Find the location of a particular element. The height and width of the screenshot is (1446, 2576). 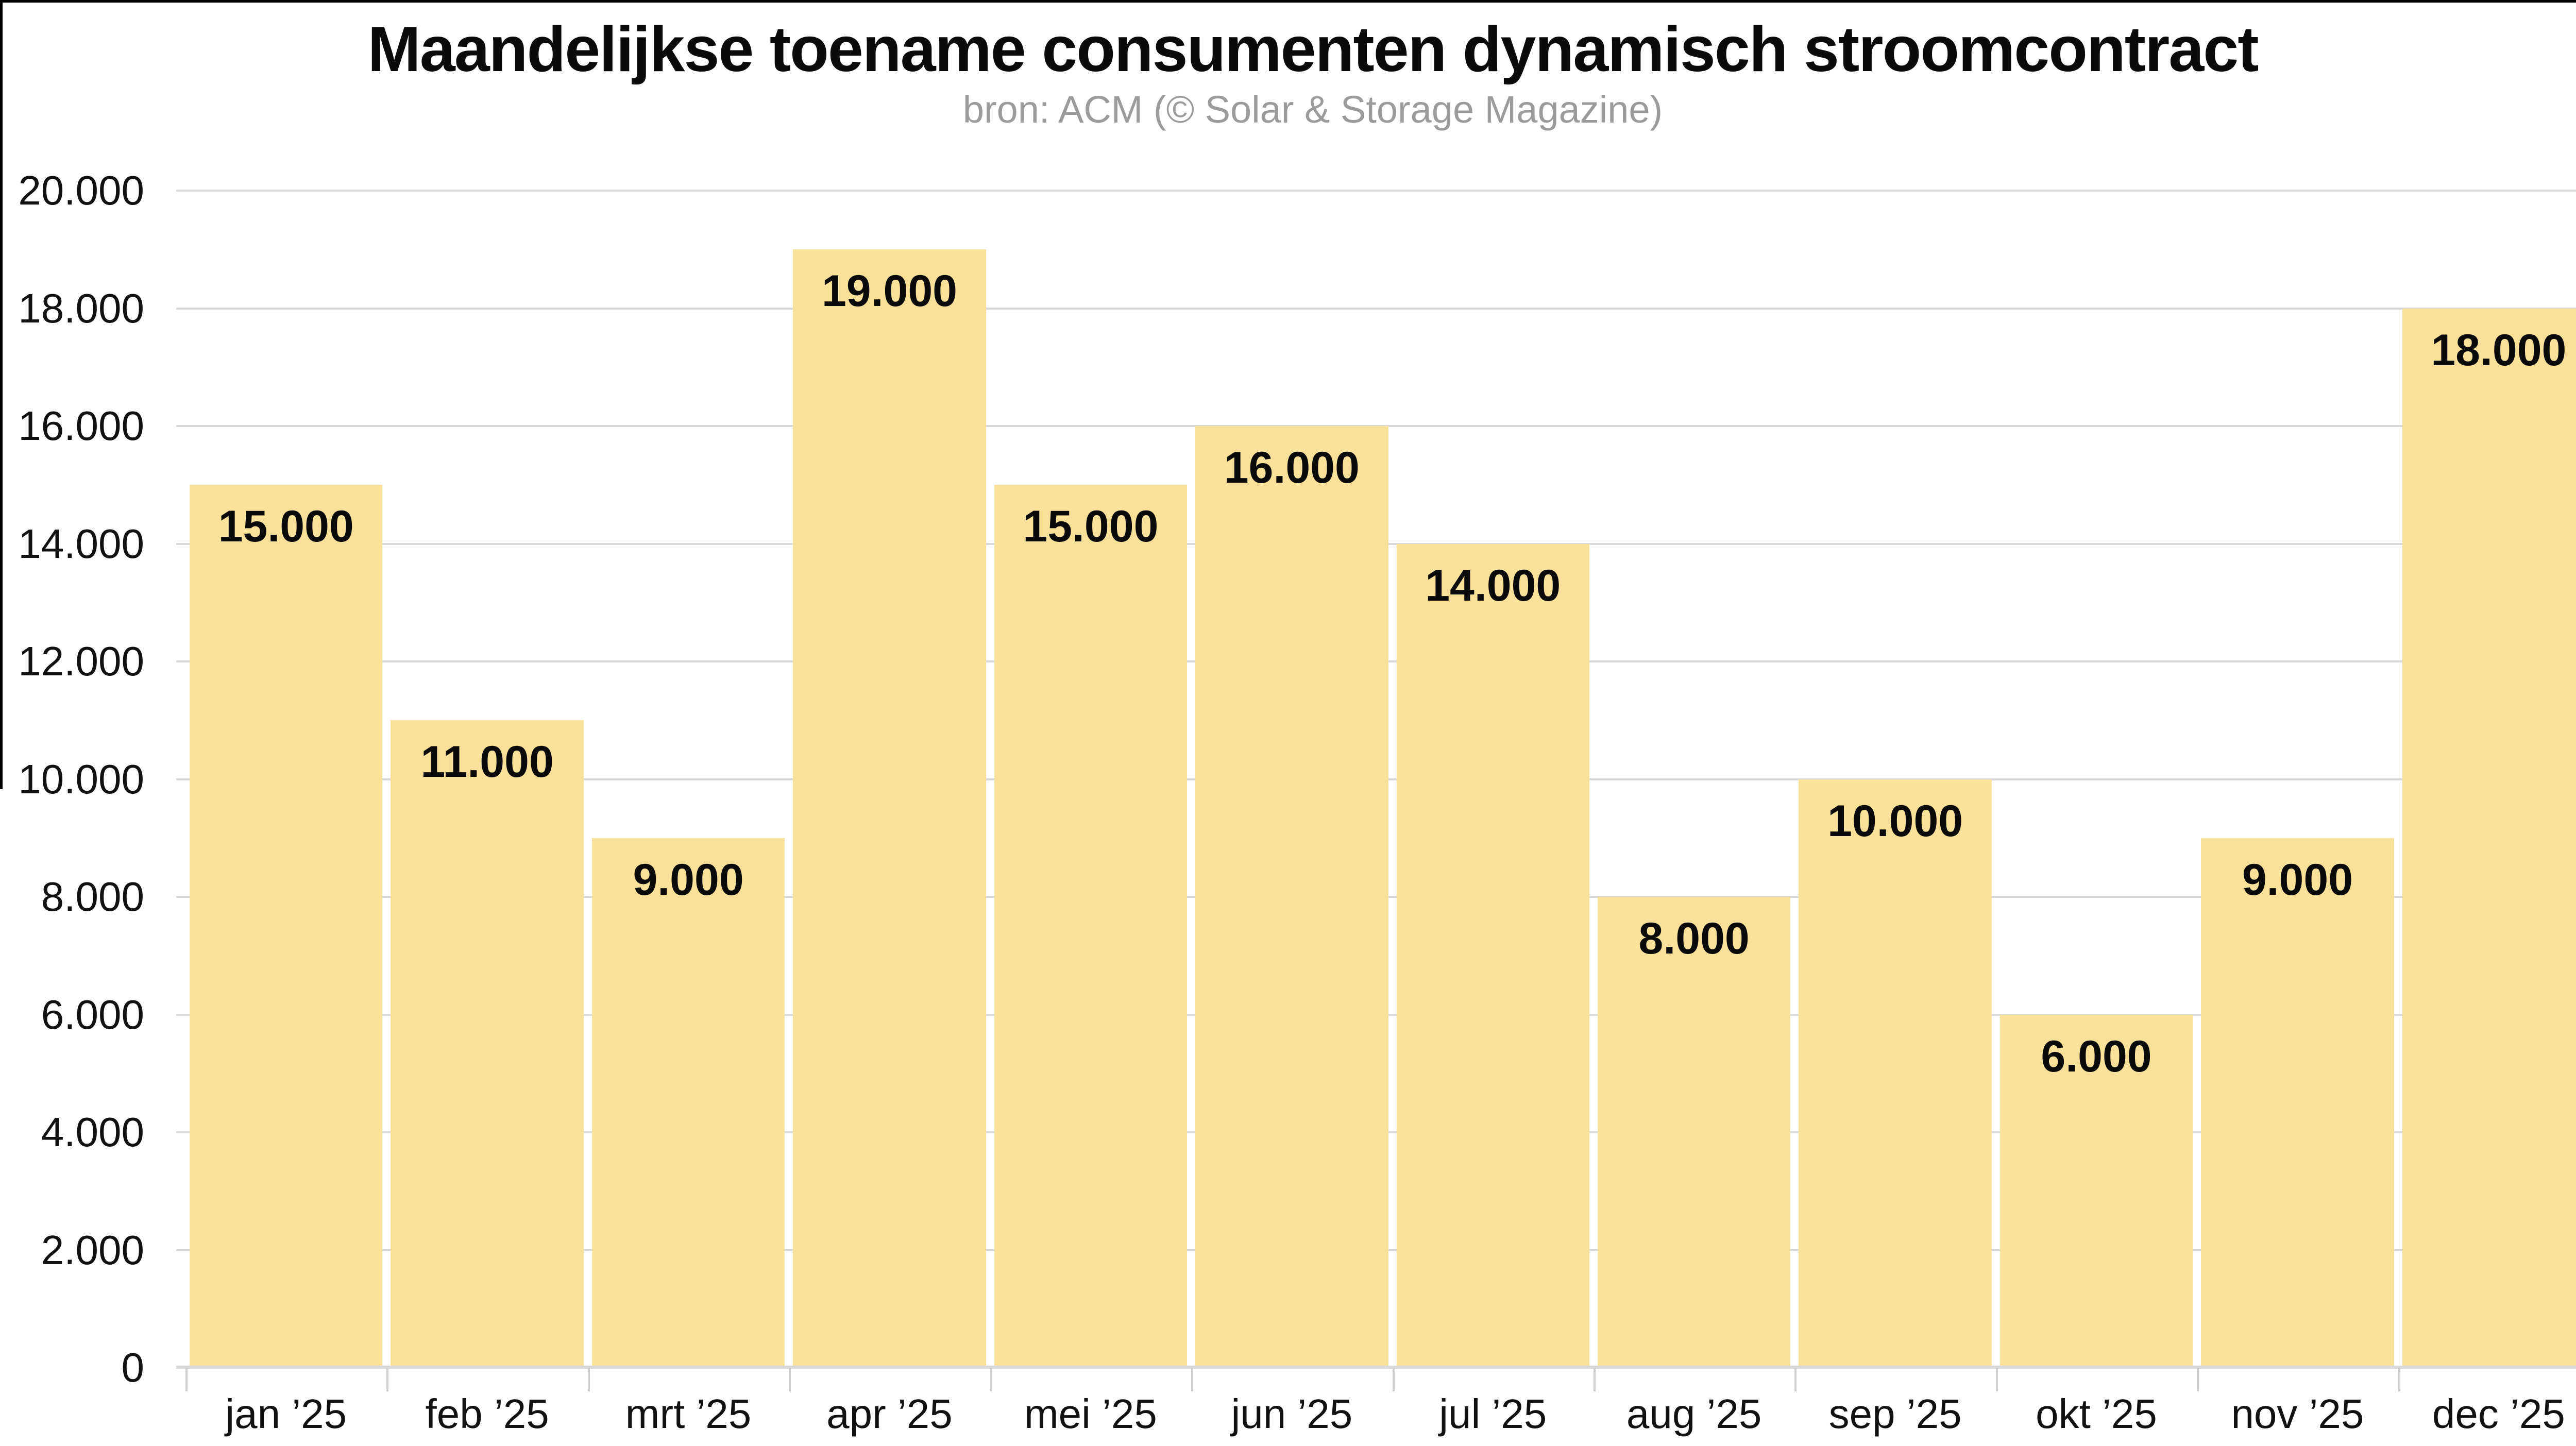

bar-slot-dec-25: 18.000 is located at coordinates (2487, 779).